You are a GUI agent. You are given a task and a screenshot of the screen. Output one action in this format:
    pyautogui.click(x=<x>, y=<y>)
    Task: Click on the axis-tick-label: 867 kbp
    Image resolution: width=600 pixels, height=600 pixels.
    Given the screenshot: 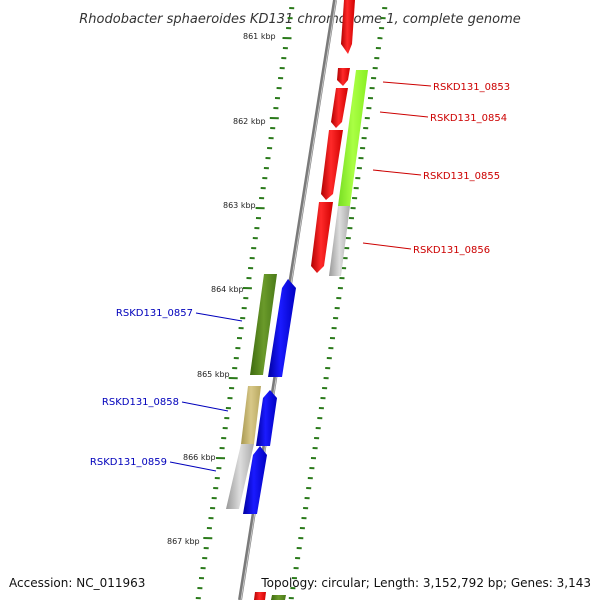 What is the action you would take?
    pyautogui.click(x=183, y=541)
    